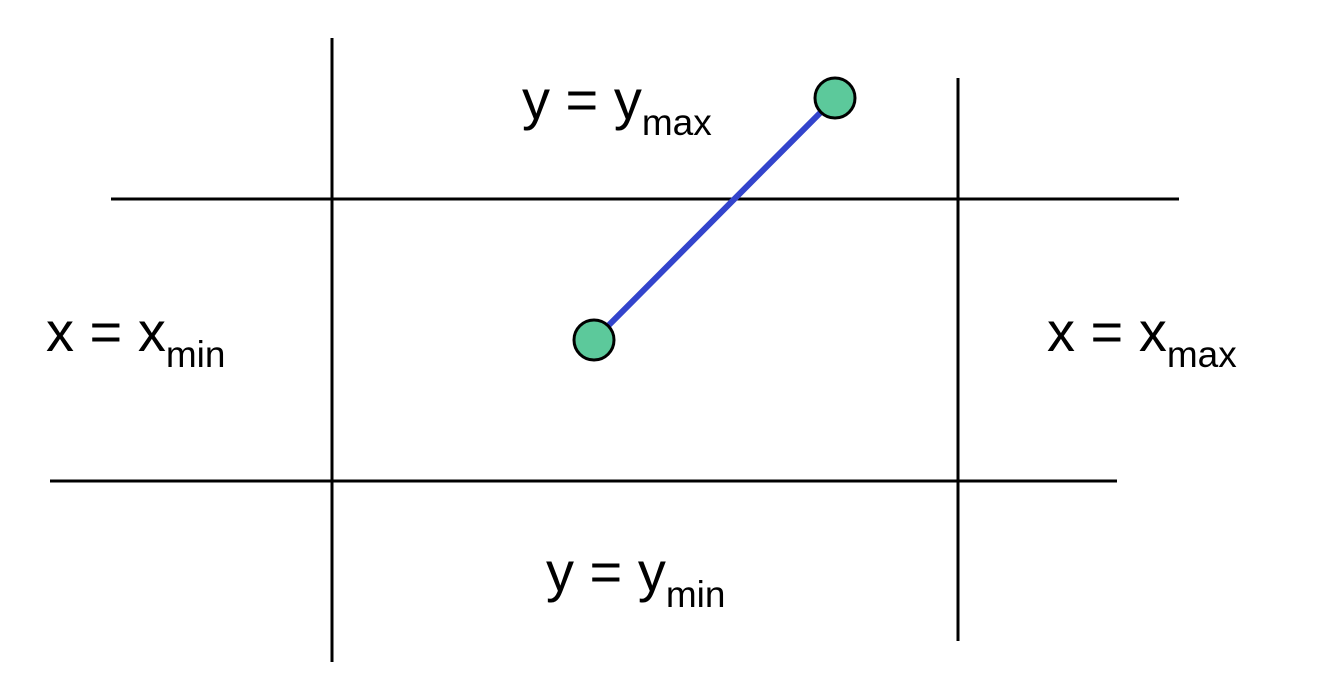 The image size is (1328, 674). I want to click on x-max-label-main: x = x, so click(1107, 331).